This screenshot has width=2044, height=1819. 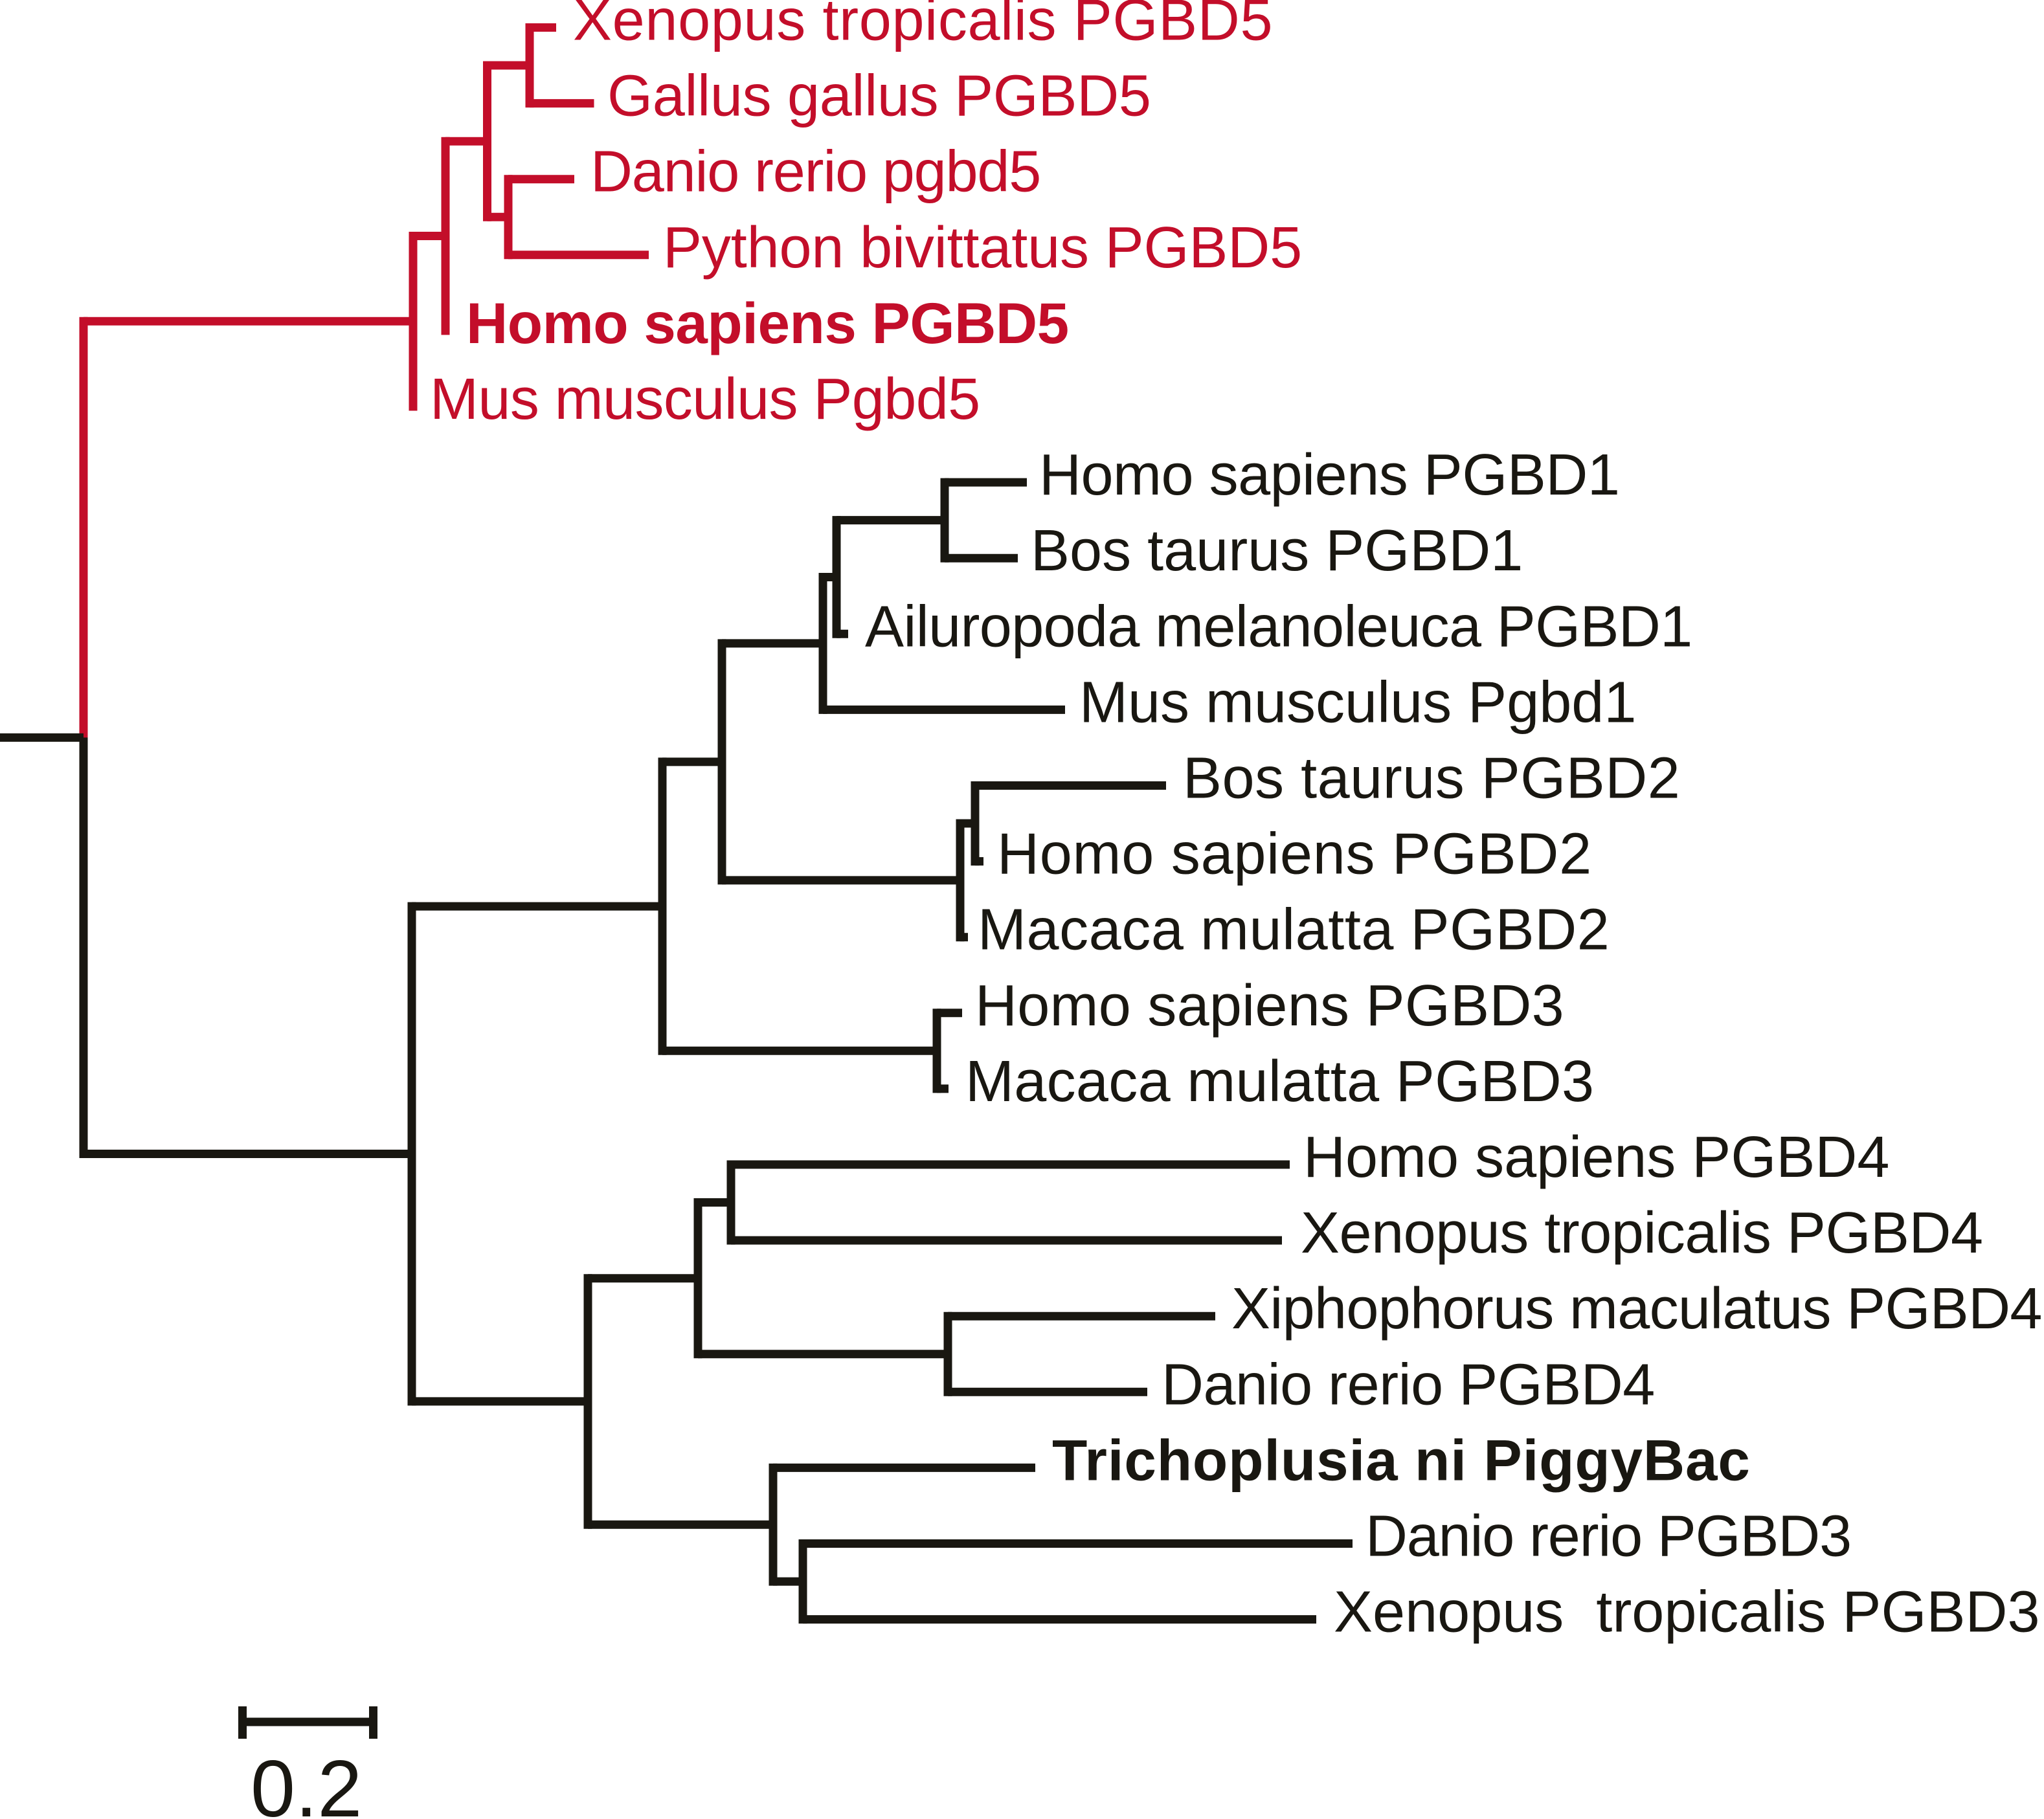 What do you see at coordinates (1432, 778) in the screenshot?
I see `svg-text: Bos taurus PGBD2` at bounding box center [1432, 778].